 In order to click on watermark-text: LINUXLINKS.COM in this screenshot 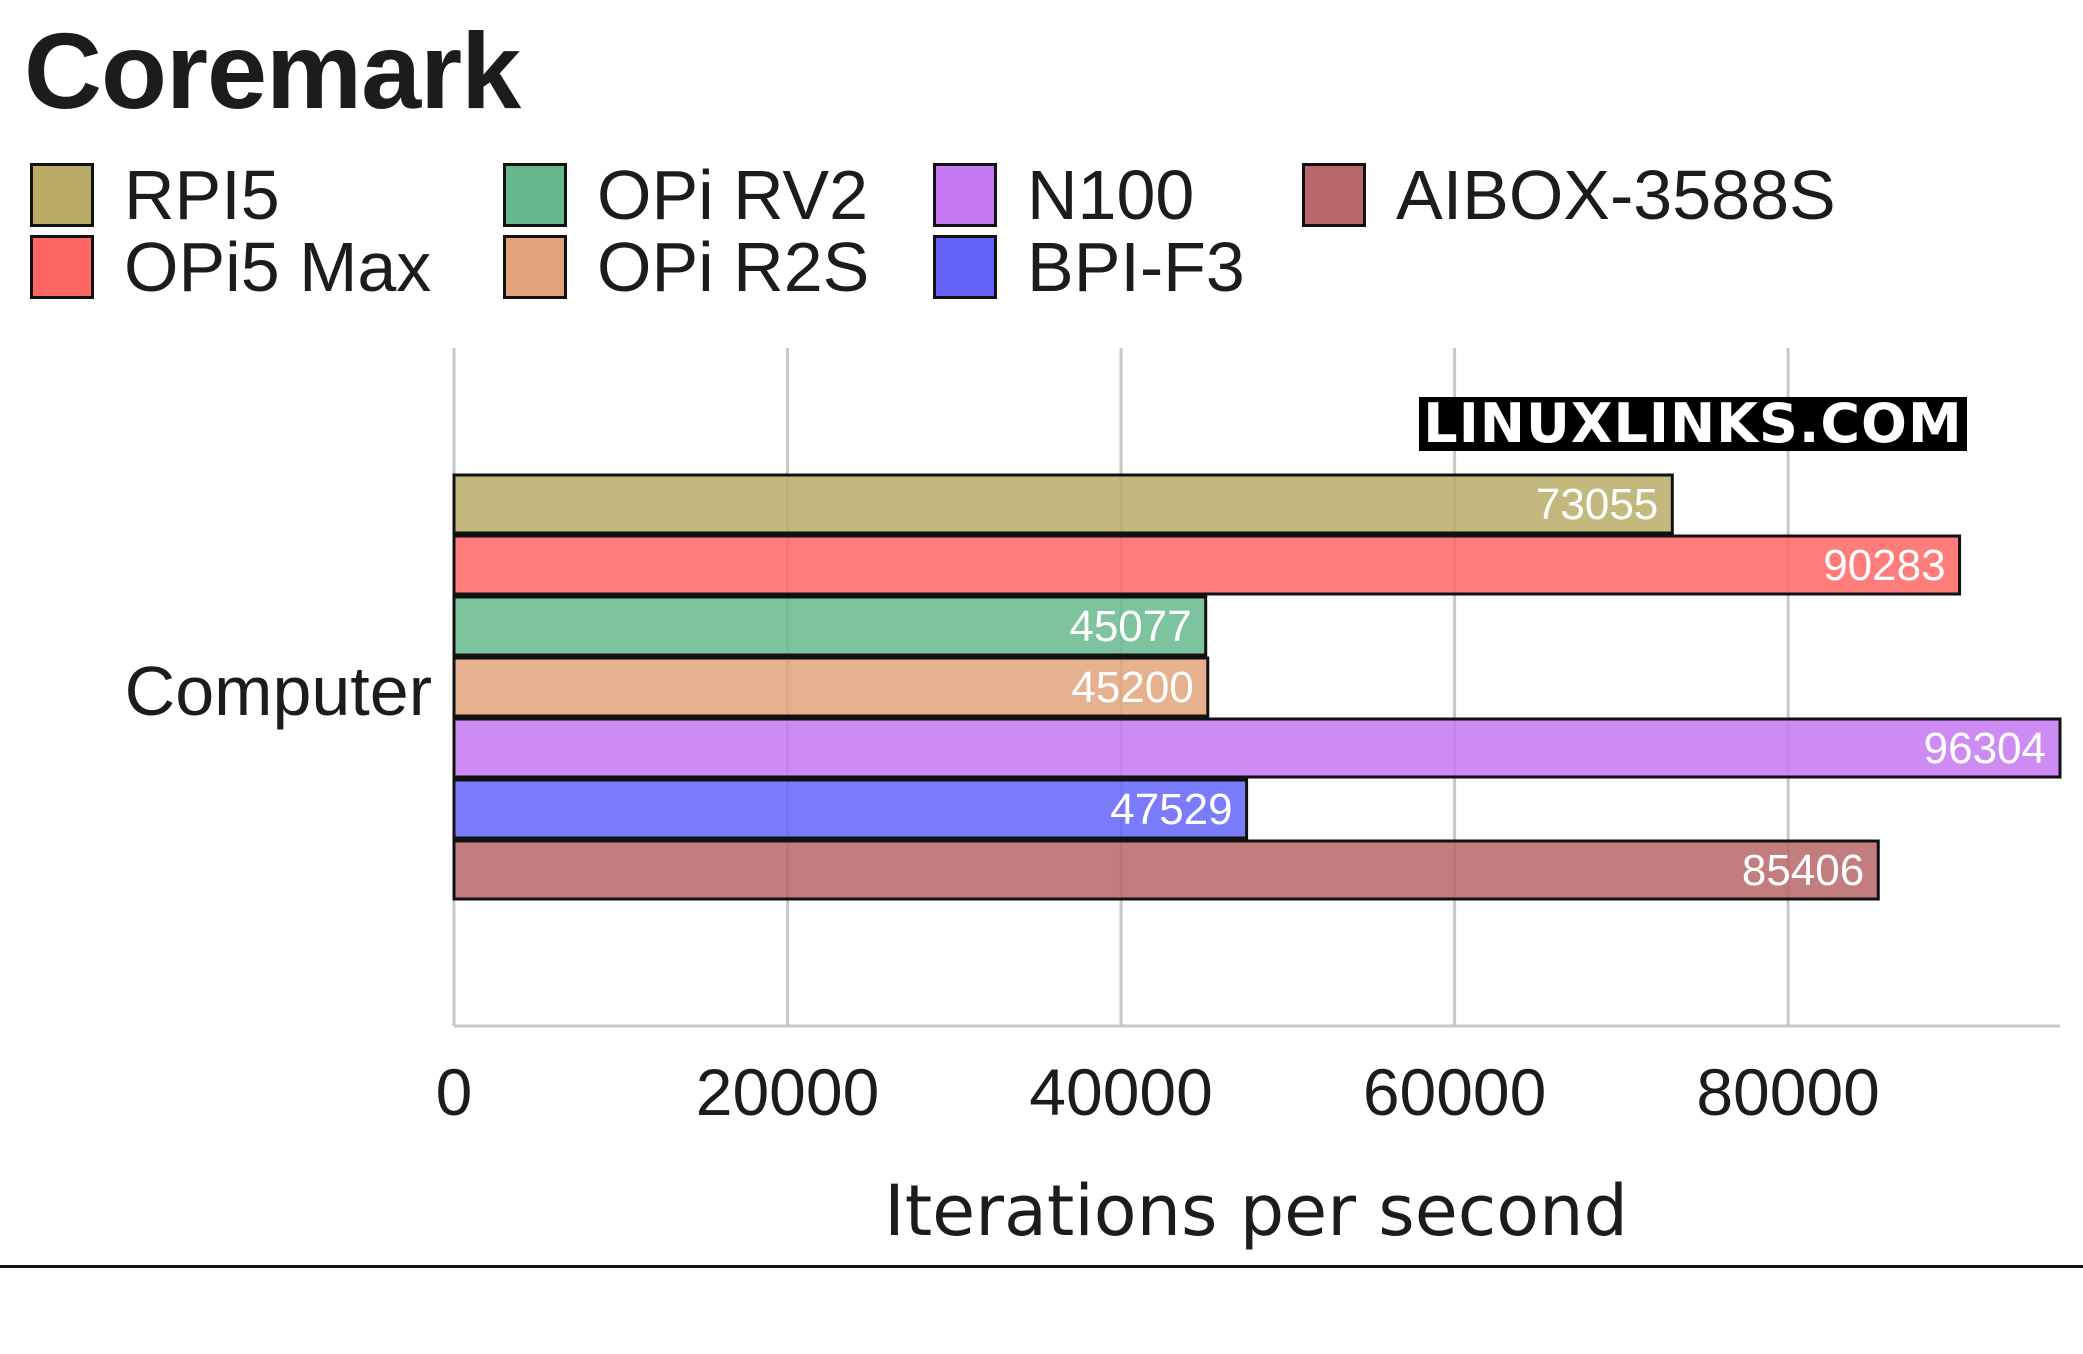, I will do `click(1692, 423)`.